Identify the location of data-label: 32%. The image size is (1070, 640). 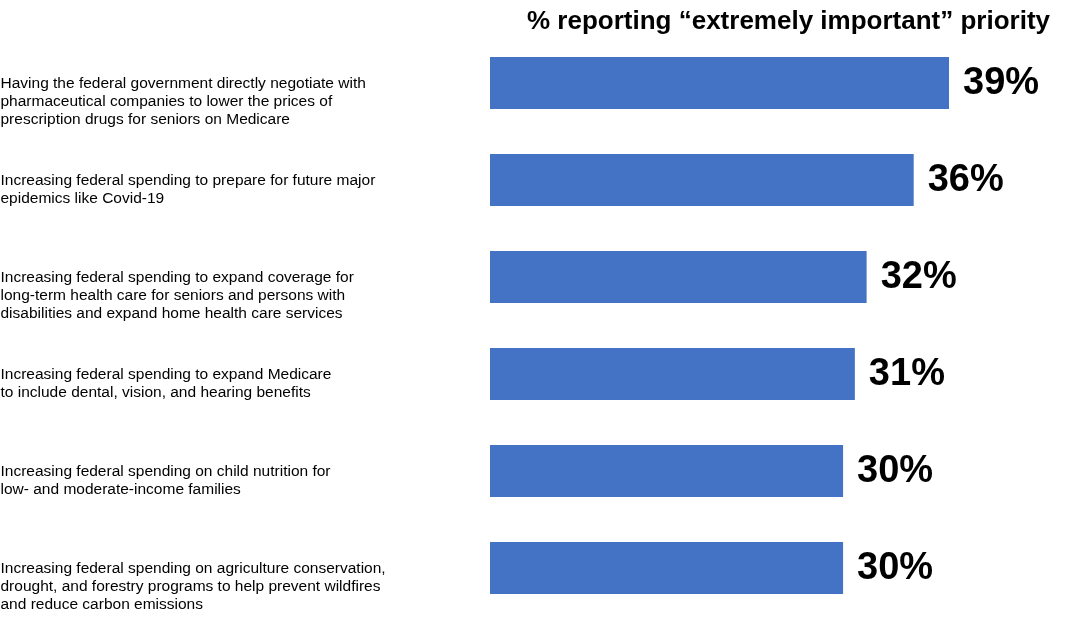
(918, 275).